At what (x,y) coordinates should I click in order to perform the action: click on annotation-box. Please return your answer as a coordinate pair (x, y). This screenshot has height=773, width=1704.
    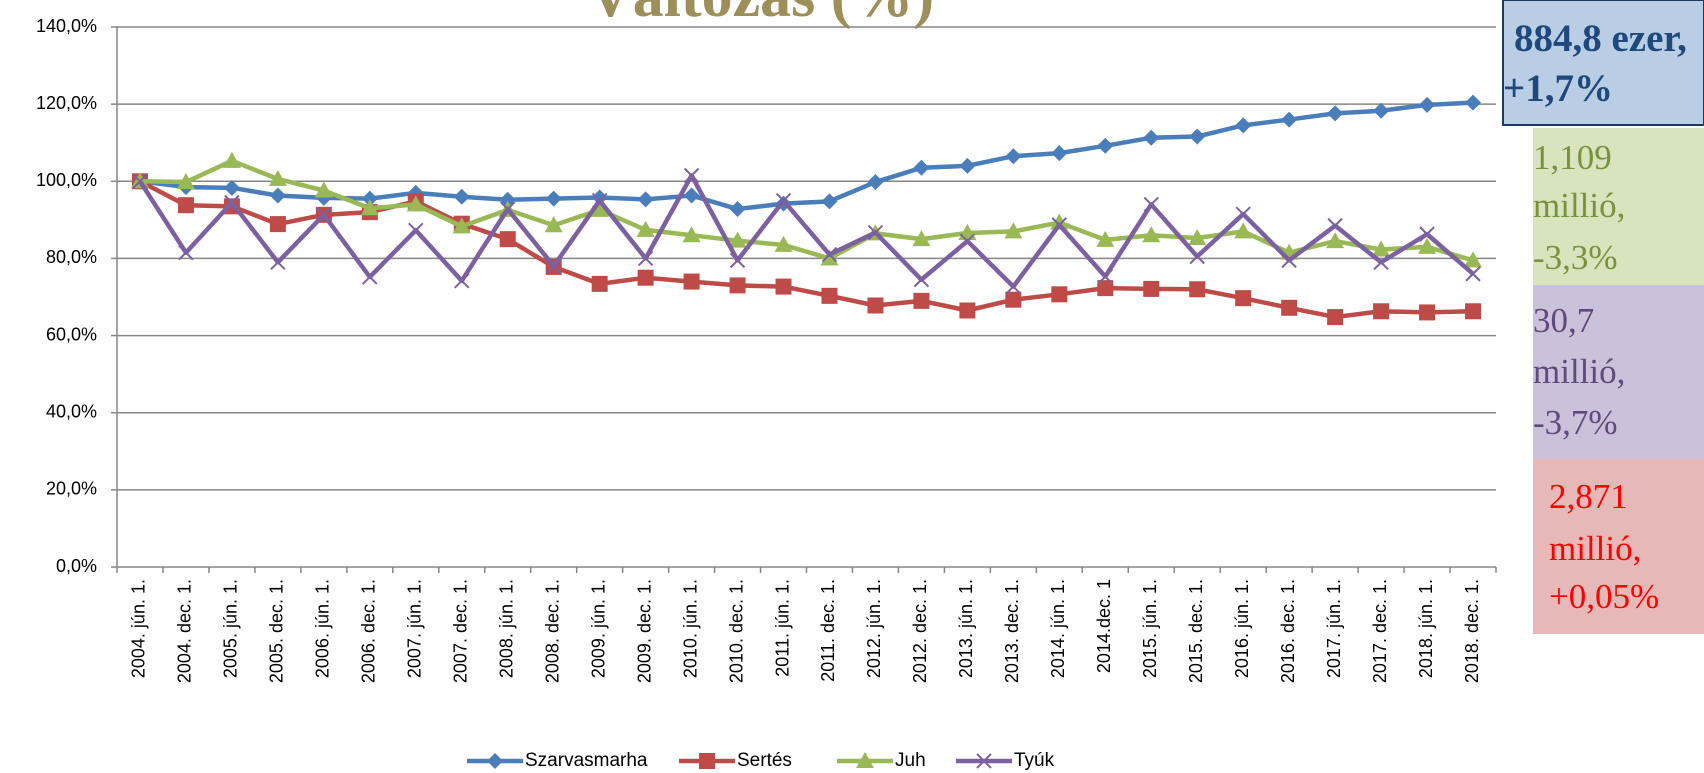
    Looking at the image, I should click on (1618, 206).